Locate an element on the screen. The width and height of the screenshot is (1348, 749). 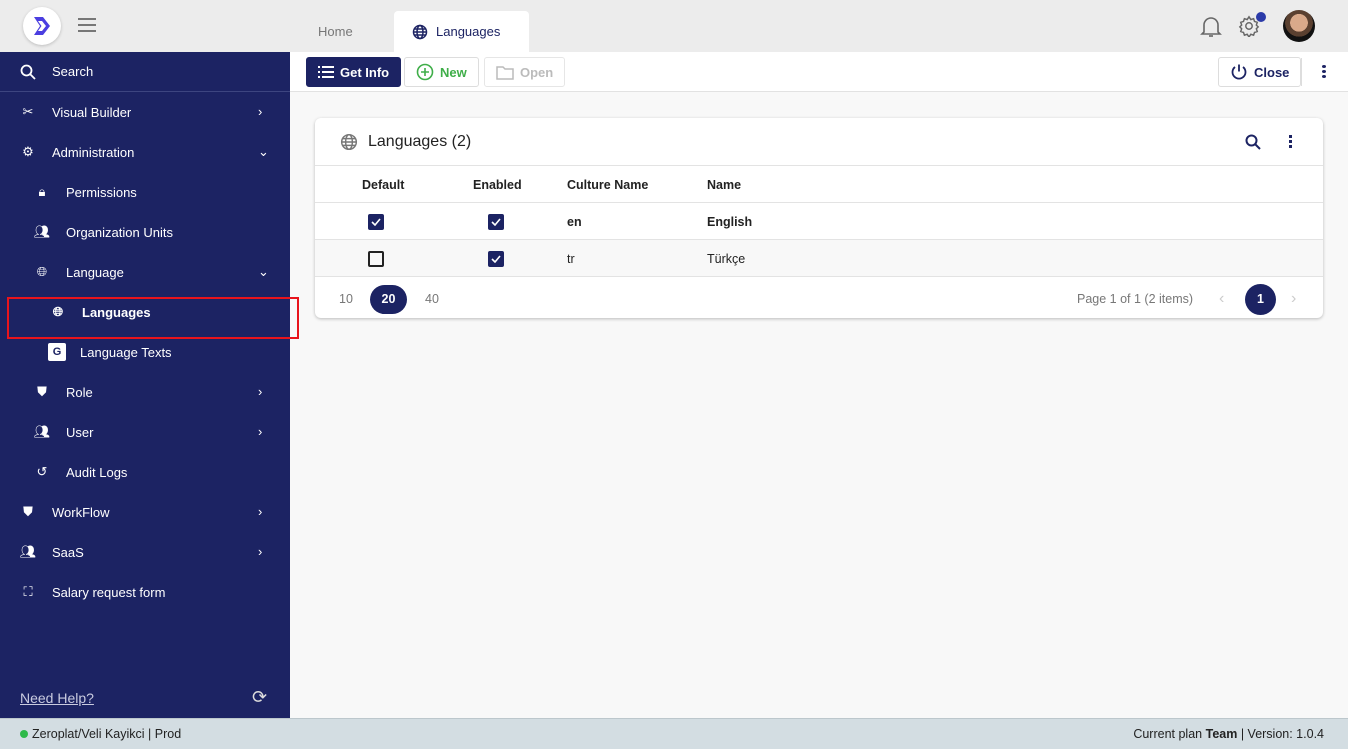
page-info: Page 1 of 1 (2 items) is located at coordinates (1135, 299).